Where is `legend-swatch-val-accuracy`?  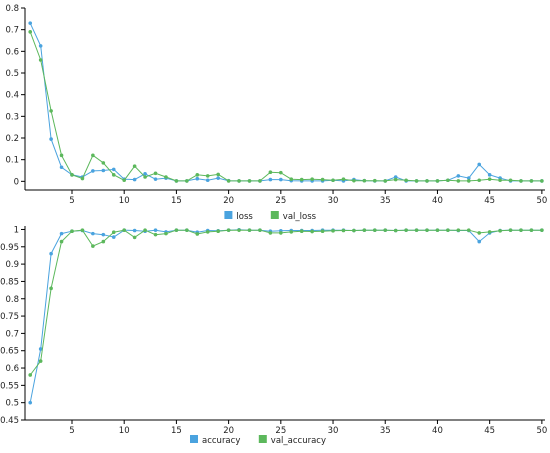 legend-swatch-val-accuracy is located at coordinates (262, 439).